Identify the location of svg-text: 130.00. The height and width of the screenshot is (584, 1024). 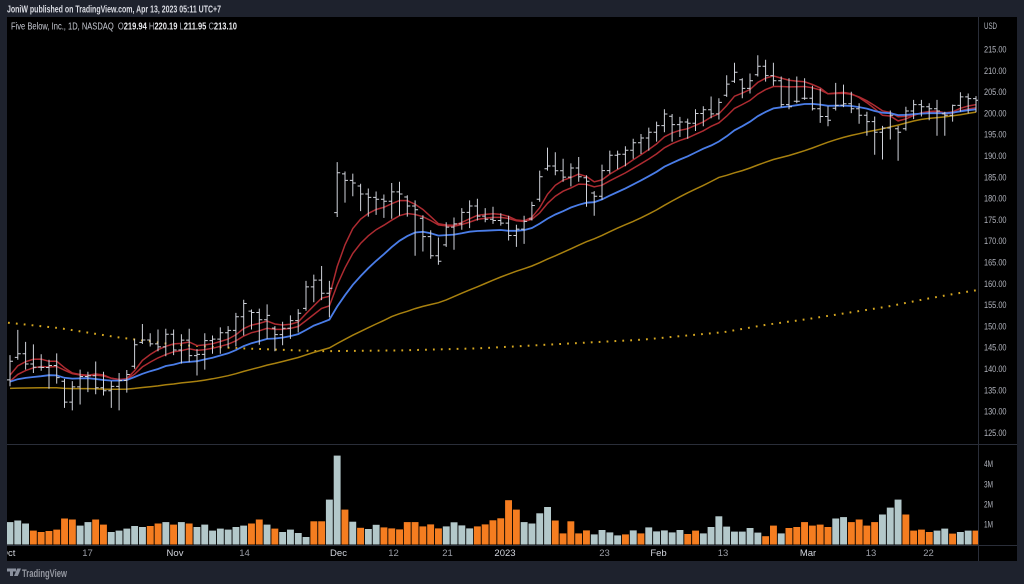
(995, 412).